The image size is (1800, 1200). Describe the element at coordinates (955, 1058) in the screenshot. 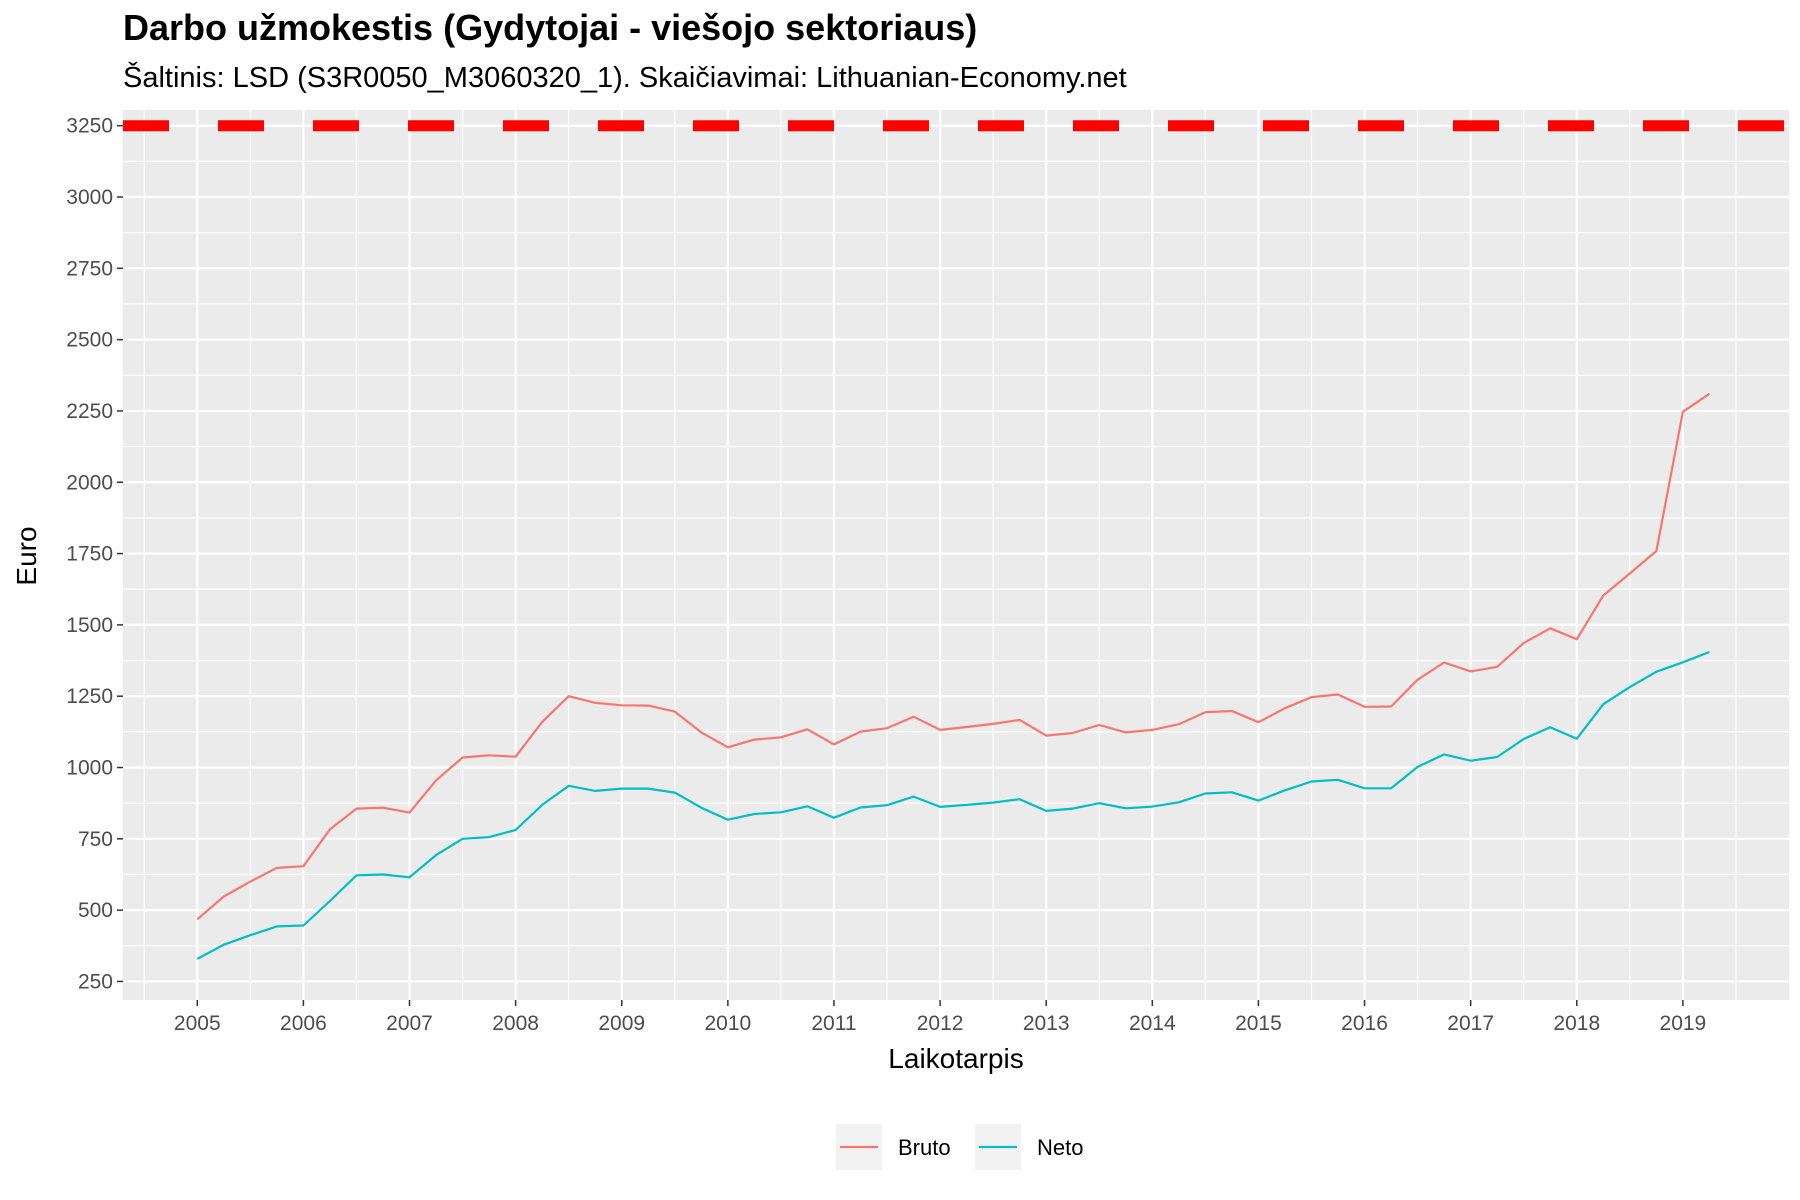

I see `x-axis-title: Laikotarpis` at that location.